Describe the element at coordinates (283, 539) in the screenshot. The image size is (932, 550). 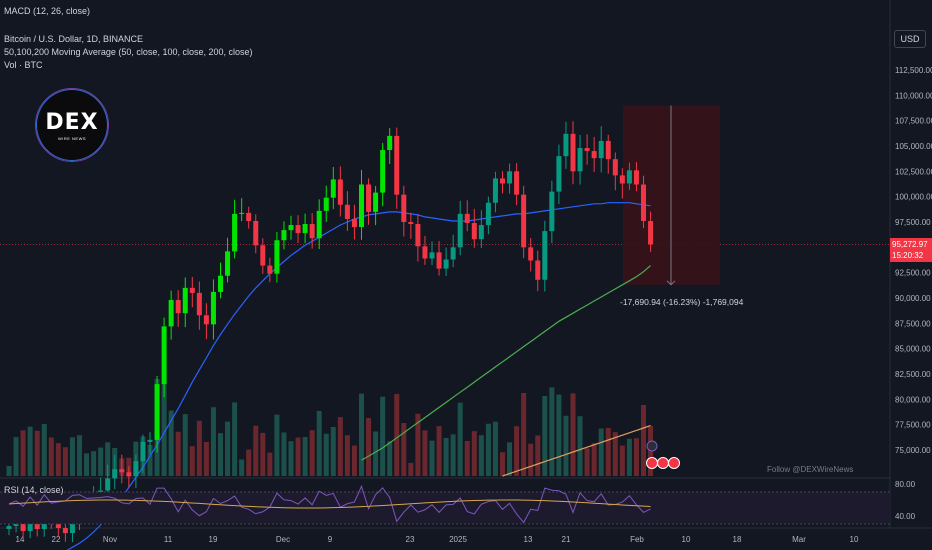
I see `x-tick-label: Dec` at that location.